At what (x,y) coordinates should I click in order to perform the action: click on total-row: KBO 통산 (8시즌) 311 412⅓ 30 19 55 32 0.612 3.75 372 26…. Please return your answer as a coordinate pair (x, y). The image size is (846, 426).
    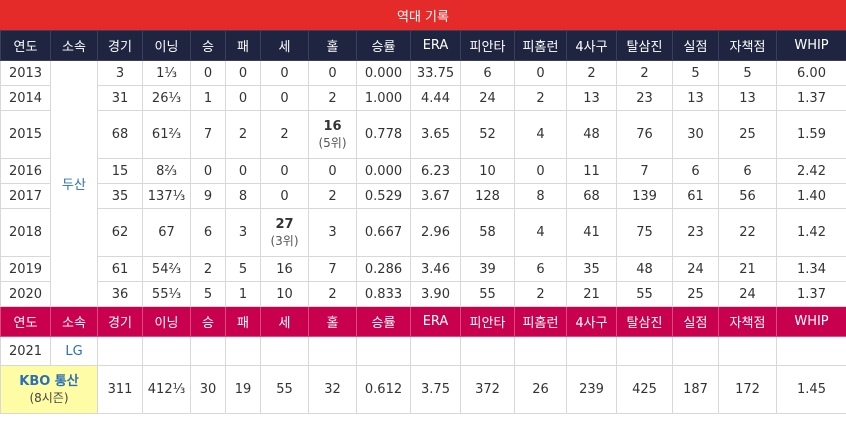
    Looking at the image, I should click on (423, 389).